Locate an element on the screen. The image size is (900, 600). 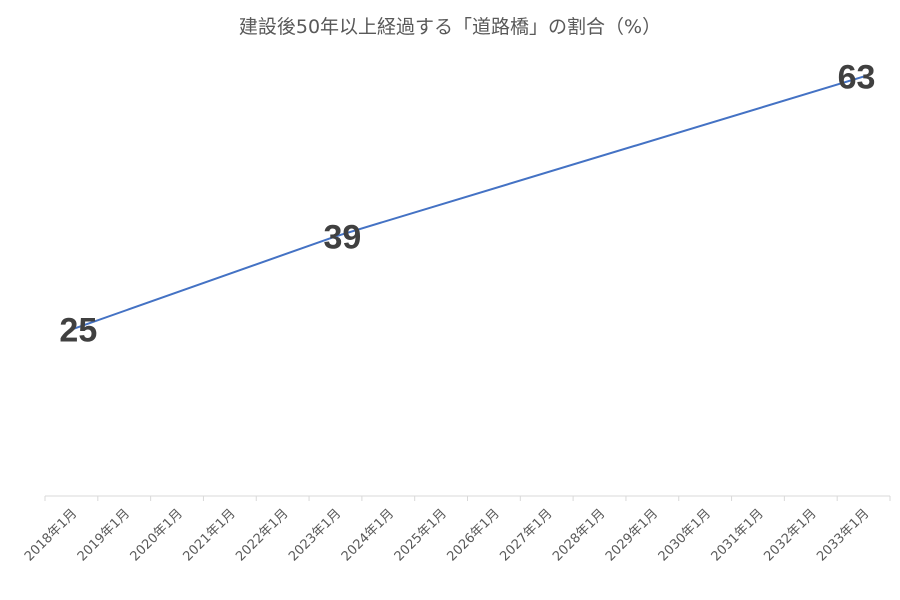
chart-title: 建設後50年以上経過する「道路橋」の割合（%） is located at coordinates (450, 27).